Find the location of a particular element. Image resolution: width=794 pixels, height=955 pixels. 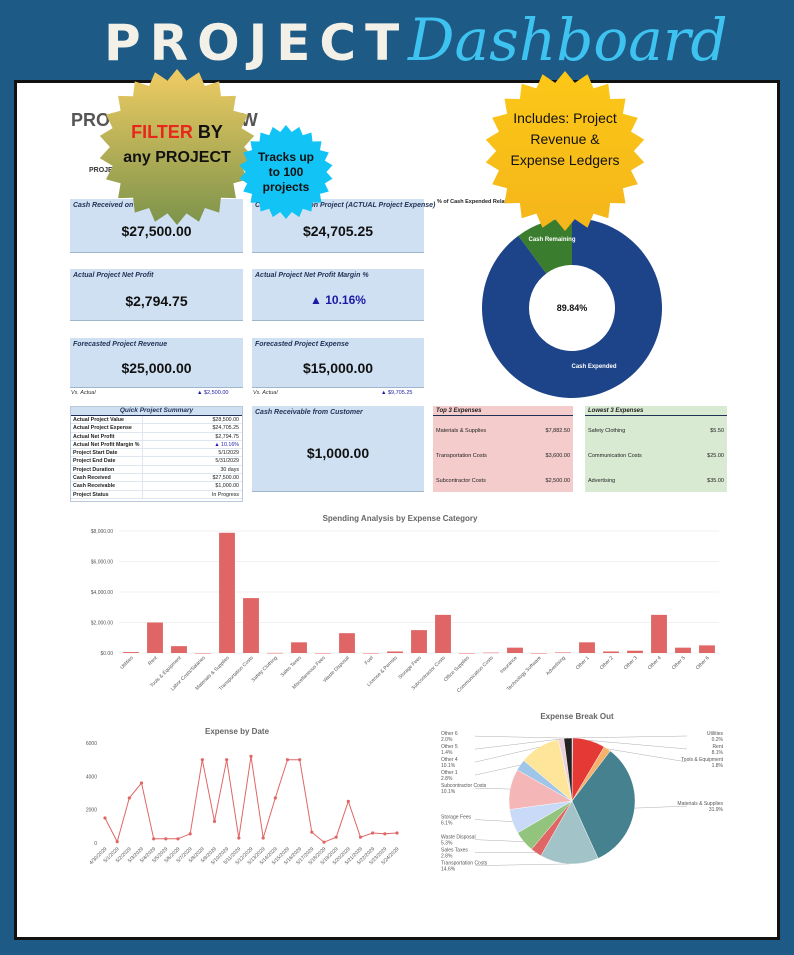

badge-filter-word: FILTER is located at coordinates (162, 132).